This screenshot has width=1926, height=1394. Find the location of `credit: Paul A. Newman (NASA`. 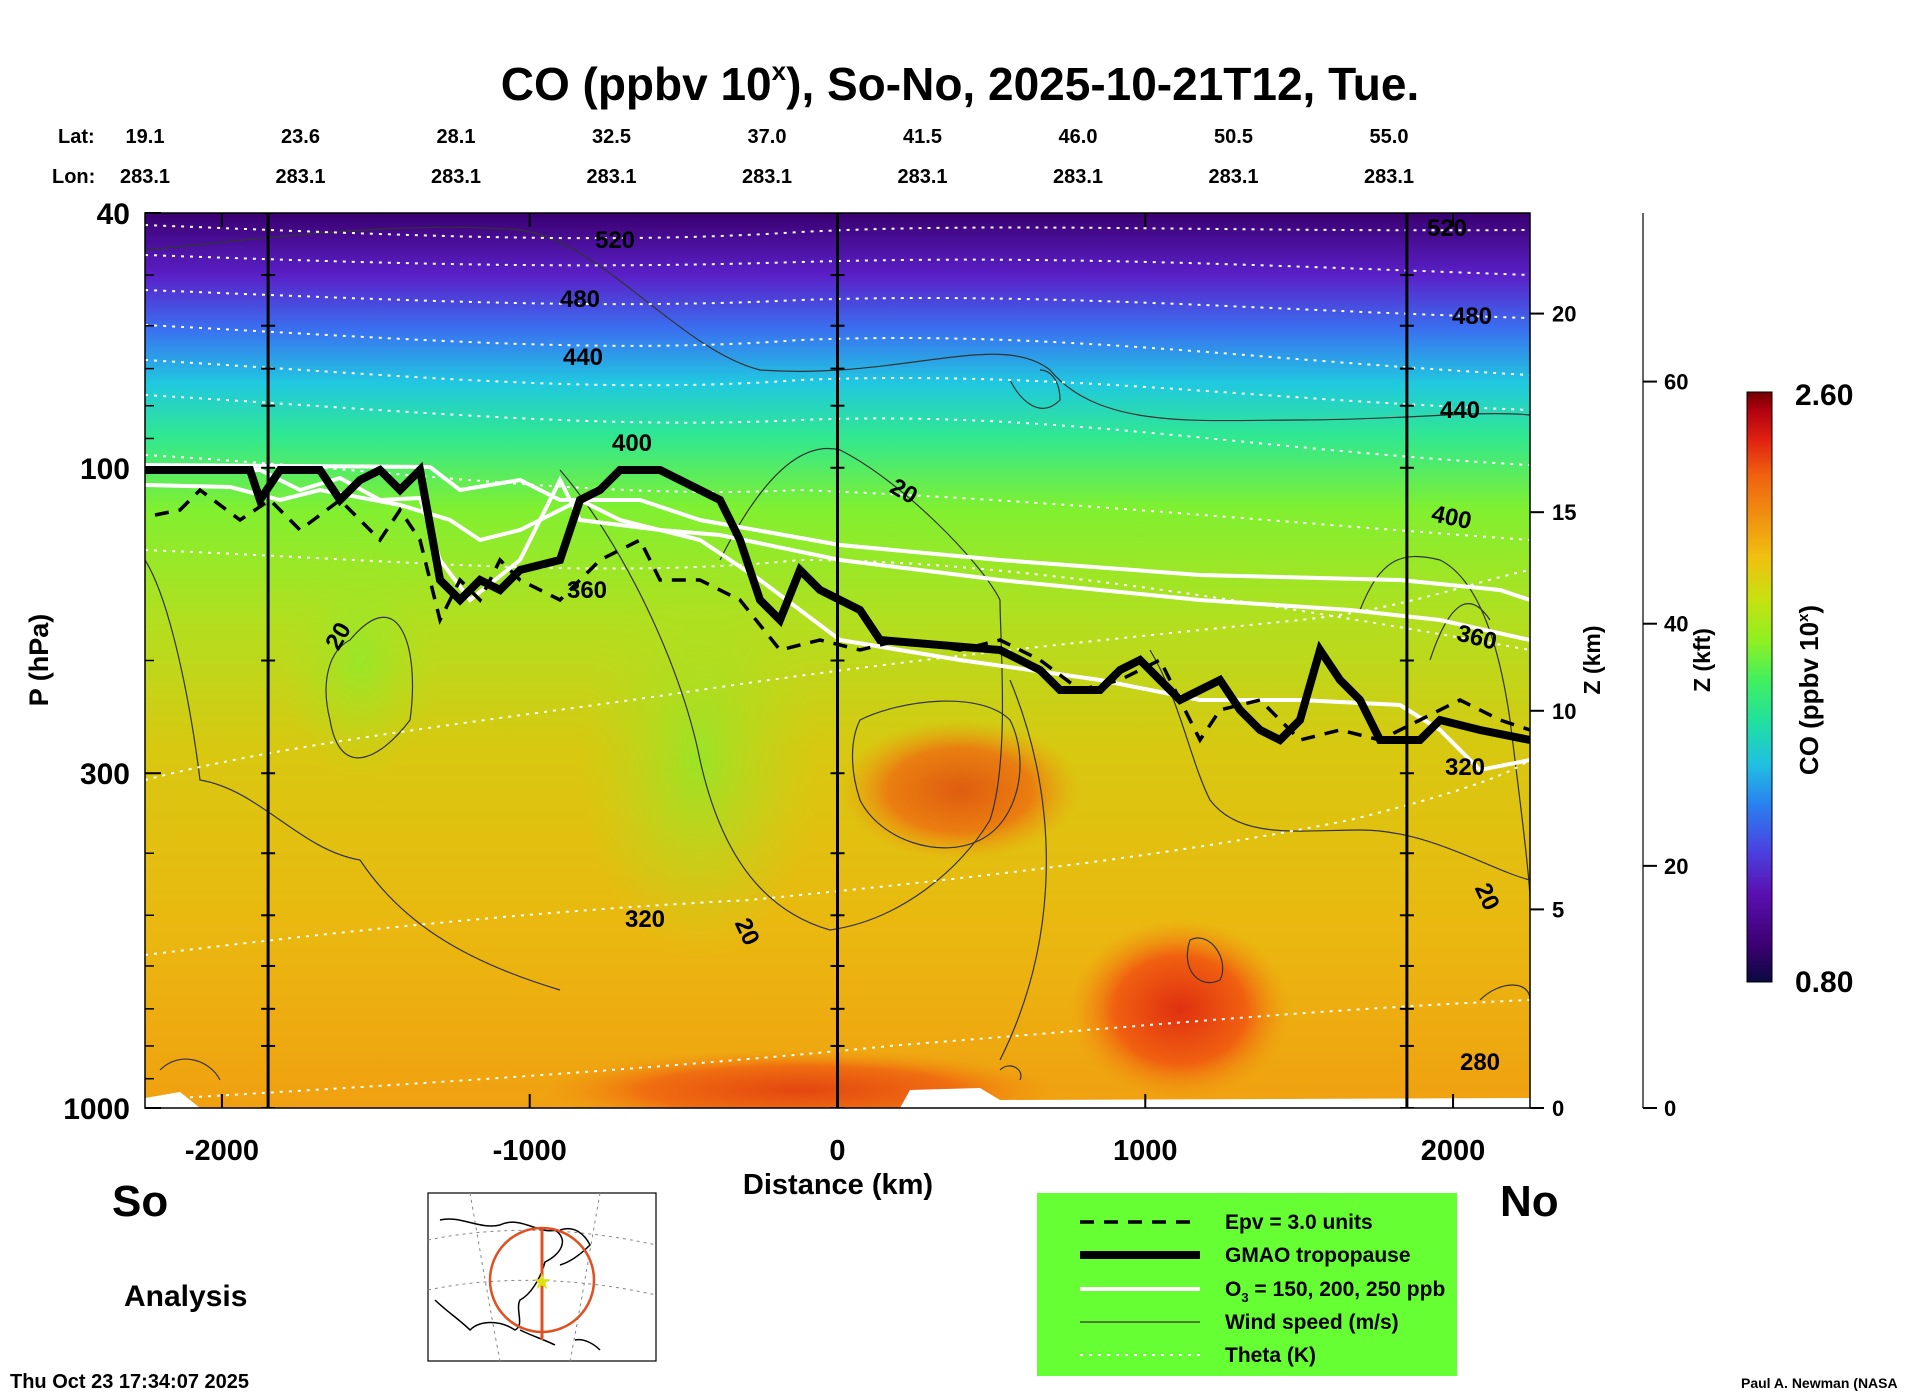

credit: Paul A. Newman (NASA is located at coordinates (1819, 1383).